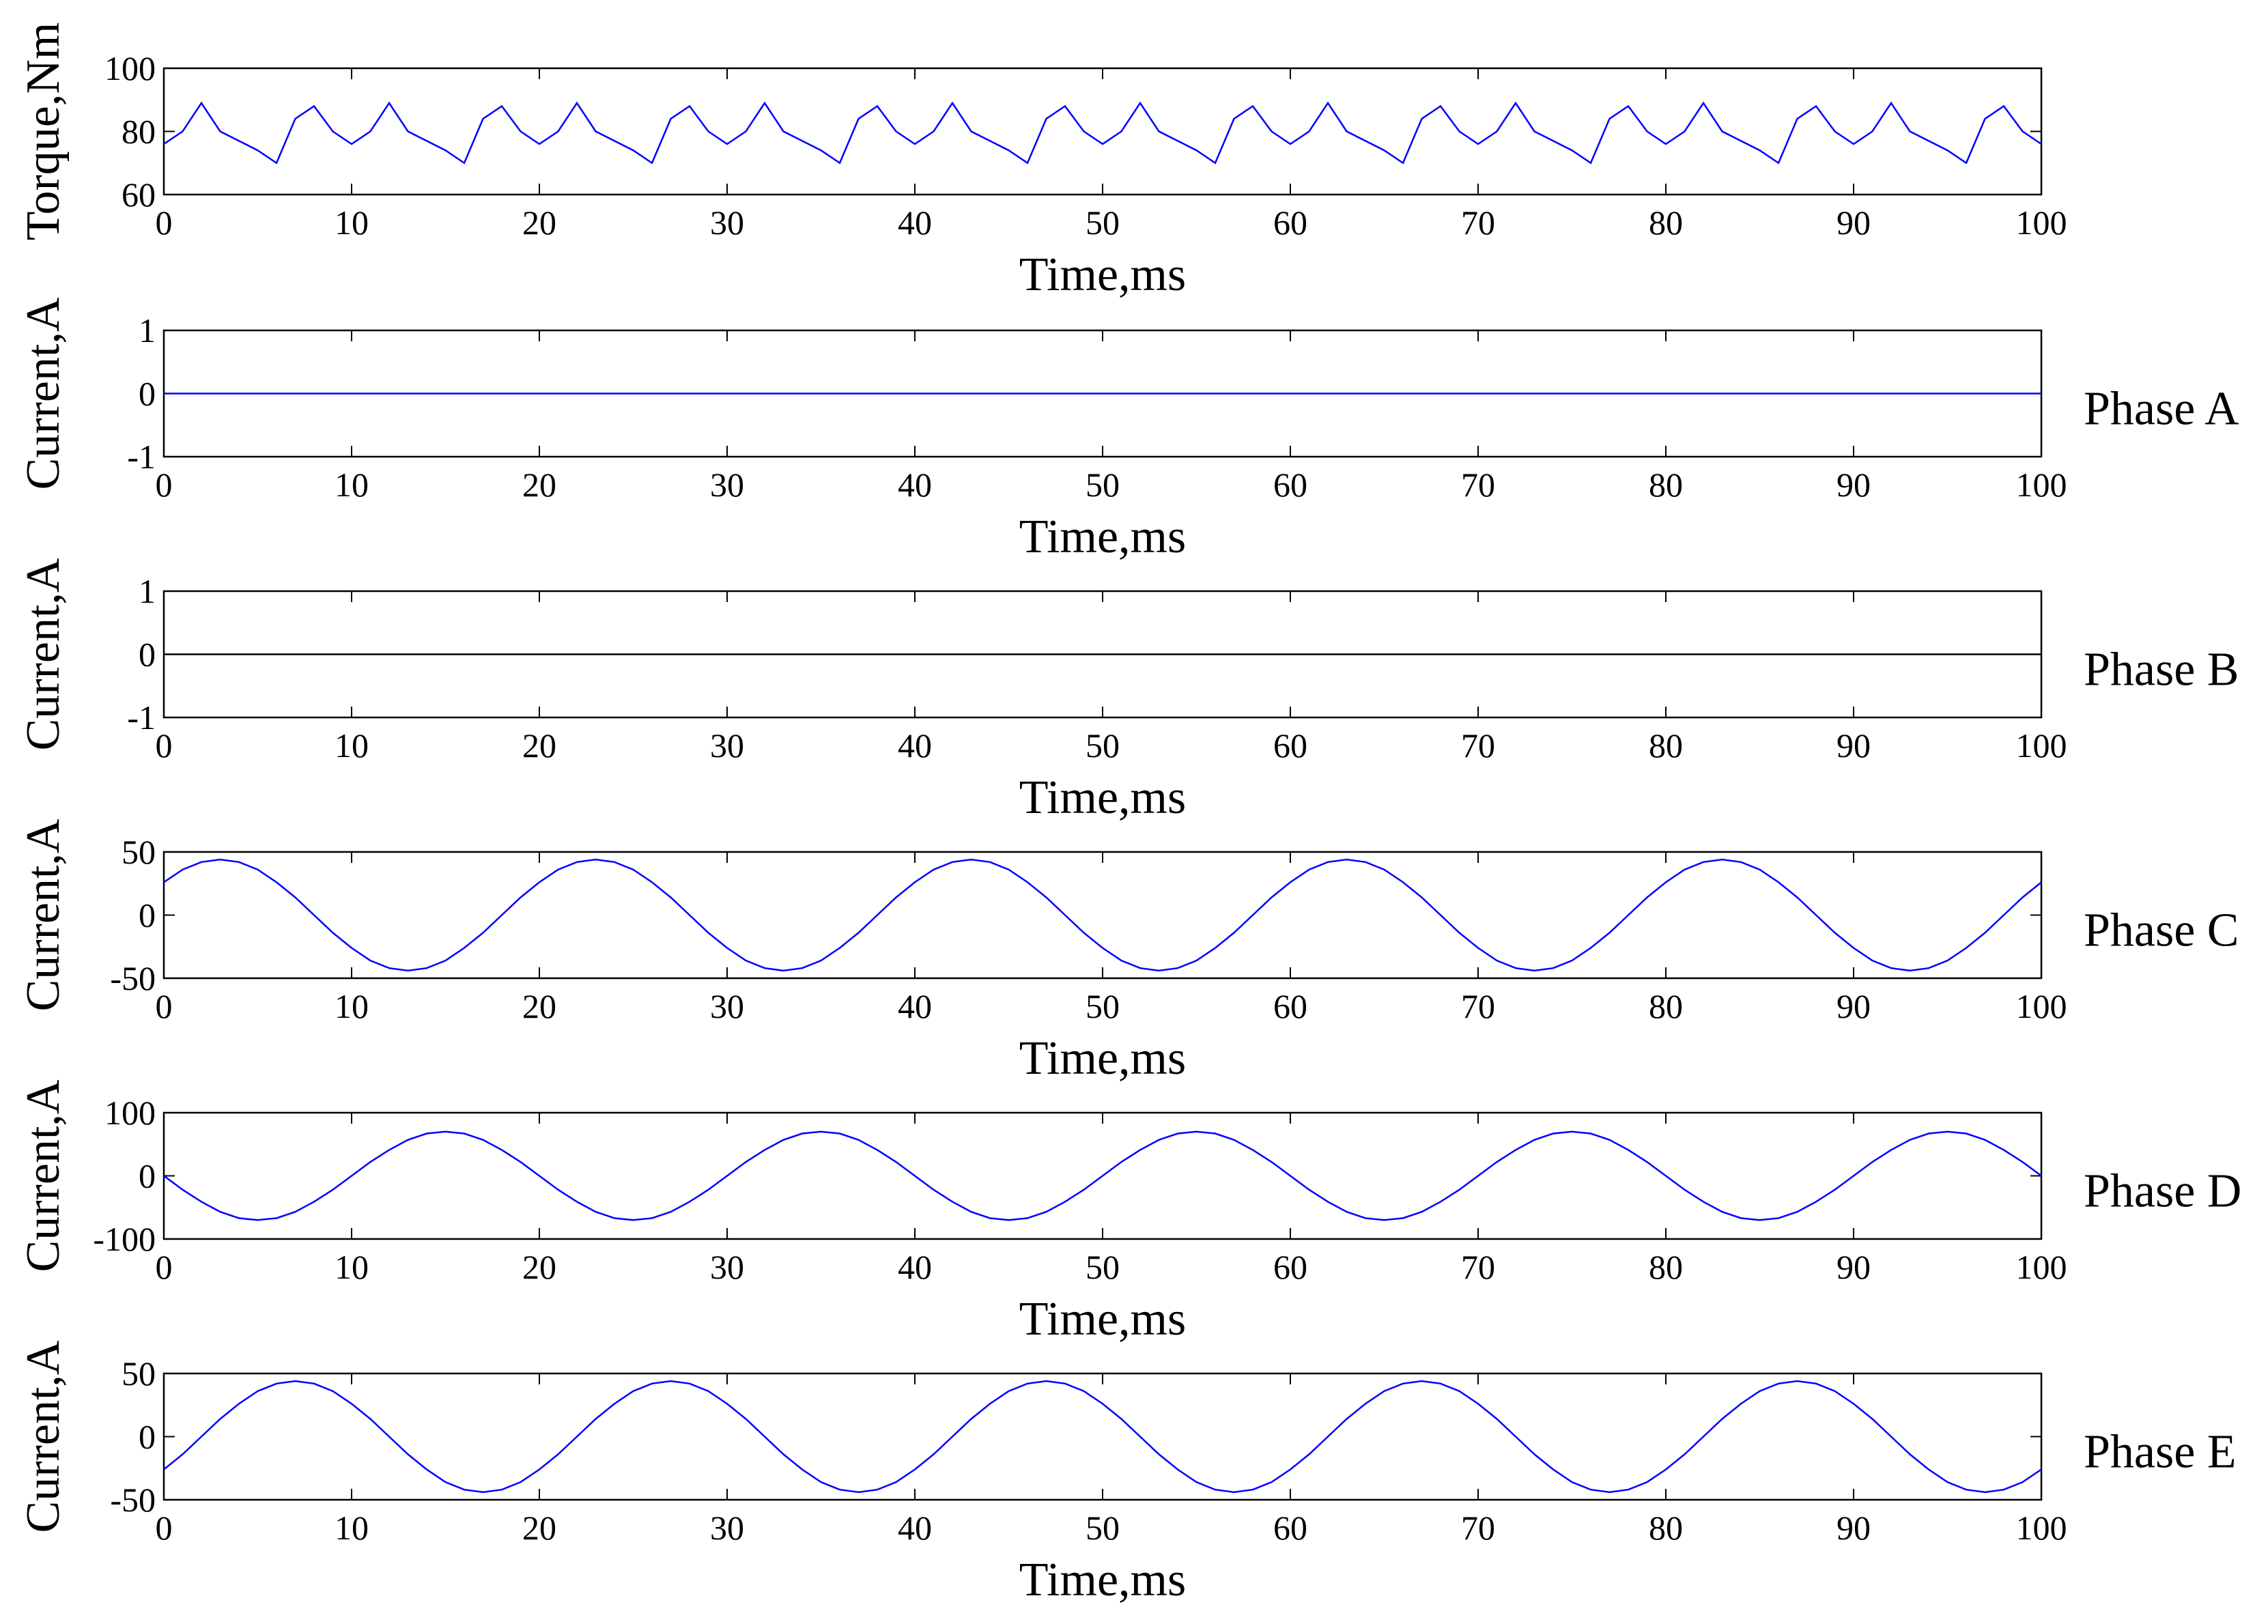  I want to click on phase-label: Phase A, so click(2161, 409).